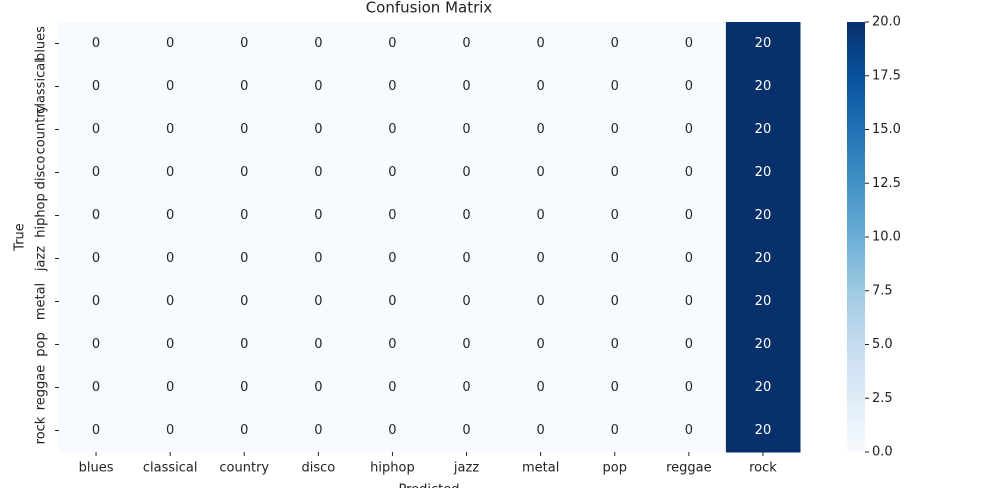  Describe the element at coordinates (886, 75) in the screenshot. I see `colorbar-tick-label: 17.5` at that location.